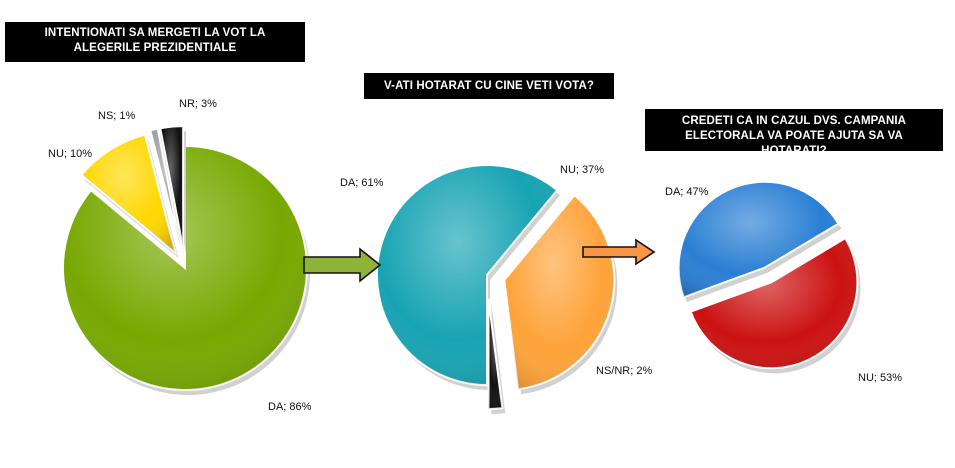 The height and width of the screenshot is (468, 955). Describe the element at coordinates (117, 116) in the screenshot. I see `slice-label: NS; 1%` at that location.